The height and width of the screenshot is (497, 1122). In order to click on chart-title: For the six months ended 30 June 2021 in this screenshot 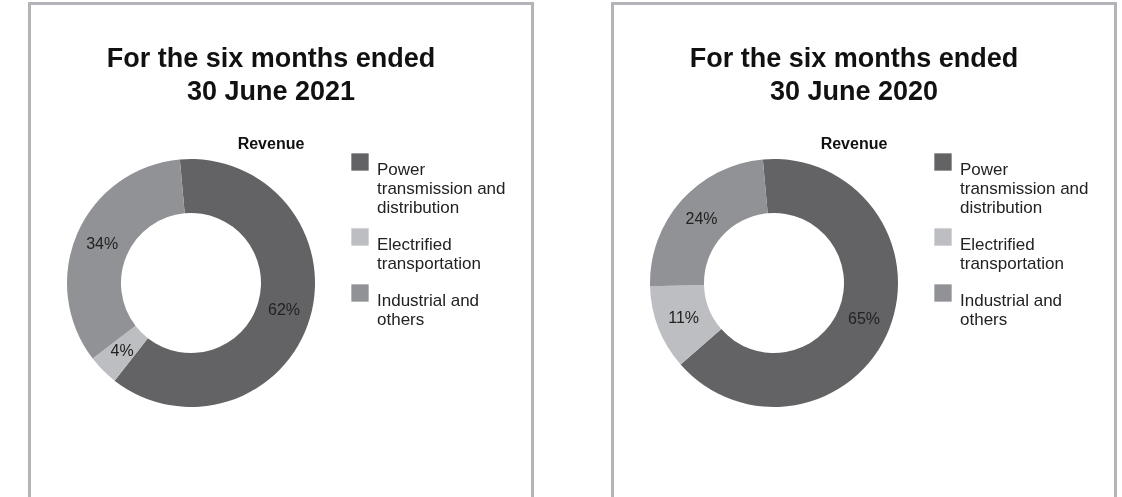, I will do `click(271, 74)`.